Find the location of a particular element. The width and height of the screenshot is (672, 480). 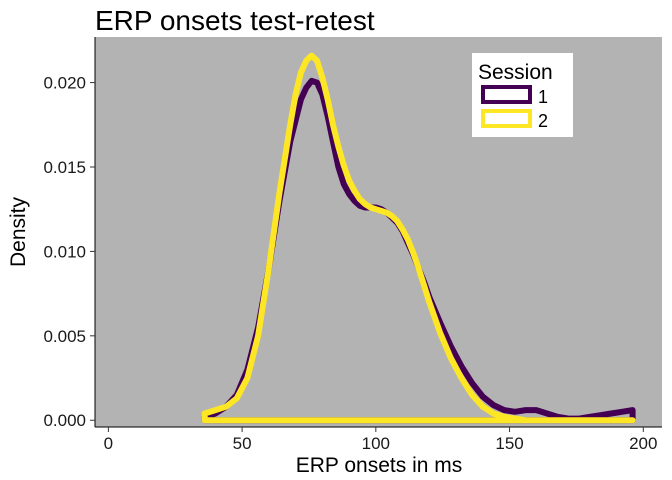

legend-background is located at coordinates (522, 95).